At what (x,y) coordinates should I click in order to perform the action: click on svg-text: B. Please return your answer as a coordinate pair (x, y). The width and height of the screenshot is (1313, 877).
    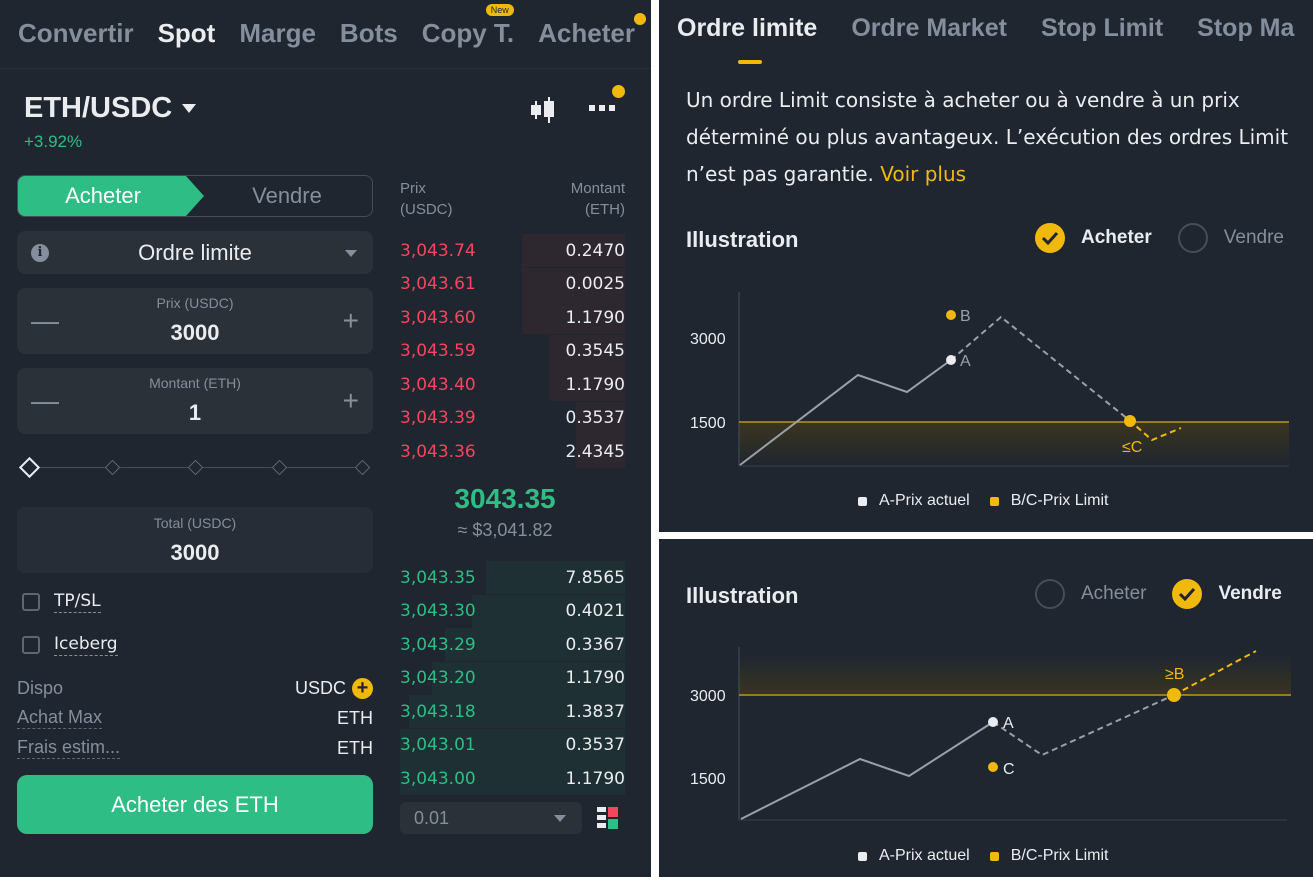
    Looking at the image, I should click on (965, 316).